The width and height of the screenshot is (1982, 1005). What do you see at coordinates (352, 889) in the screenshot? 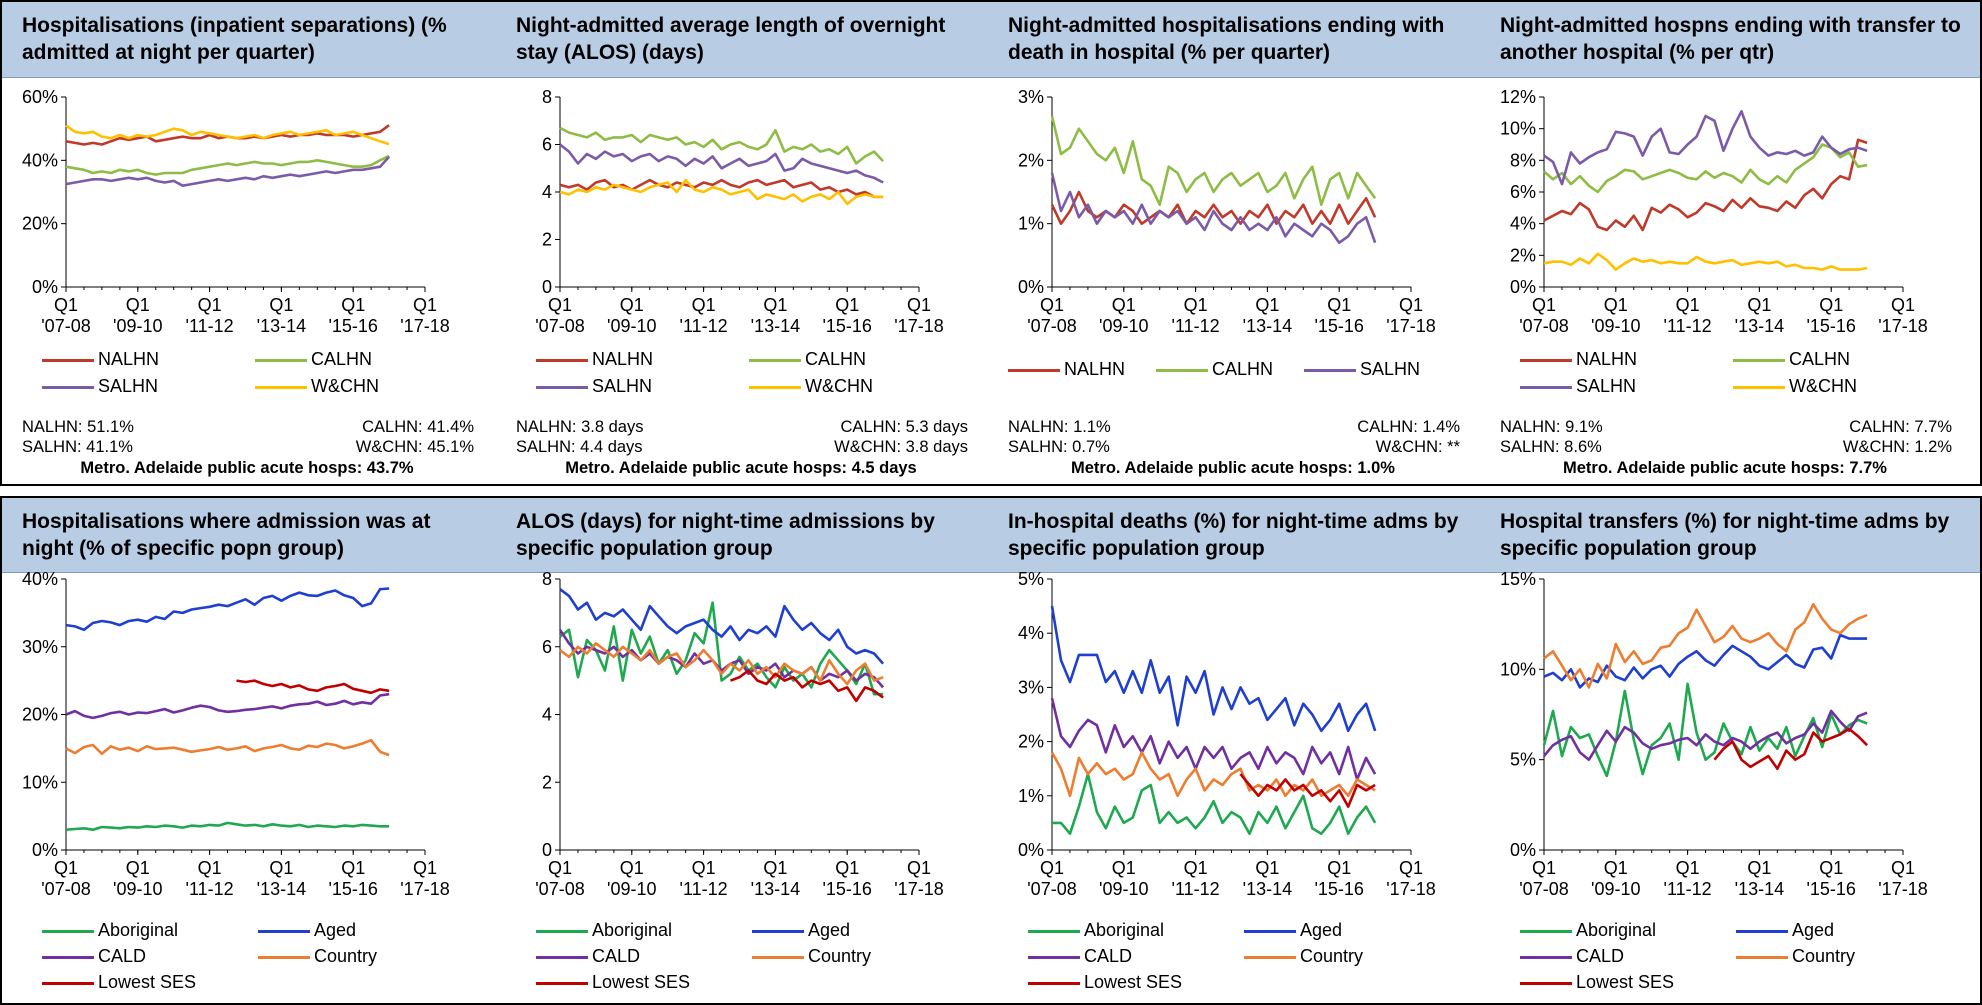
I see `x-tick-label: '15-16` at bounding box center [352, 889].